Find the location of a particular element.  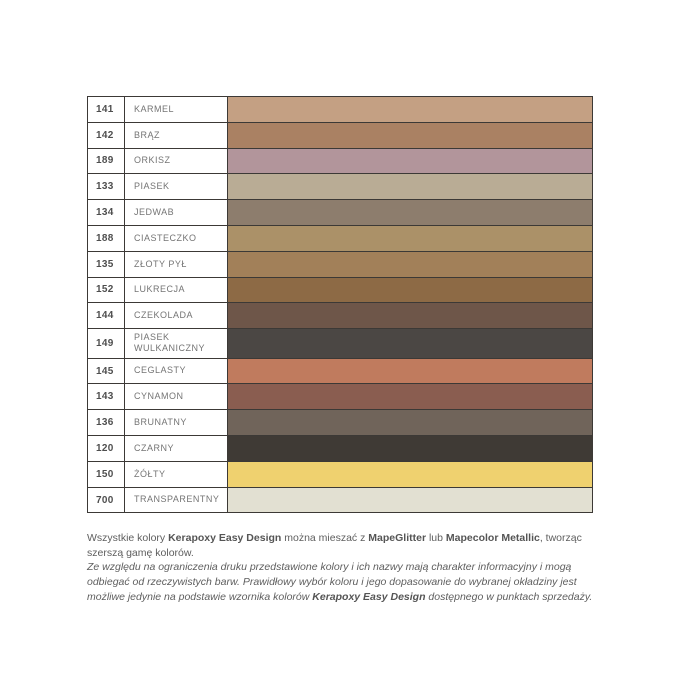

color-name: ŻÓŁTY is located at coordinates (176, 474).